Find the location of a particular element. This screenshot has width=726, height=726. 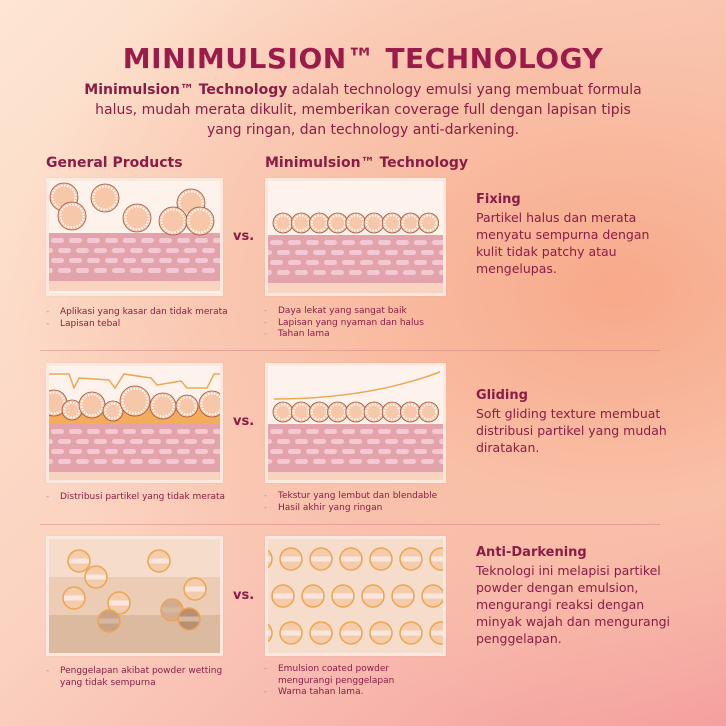

bullet: Distribusi partikel yang tidak merata is located at coordinates (134, 498).